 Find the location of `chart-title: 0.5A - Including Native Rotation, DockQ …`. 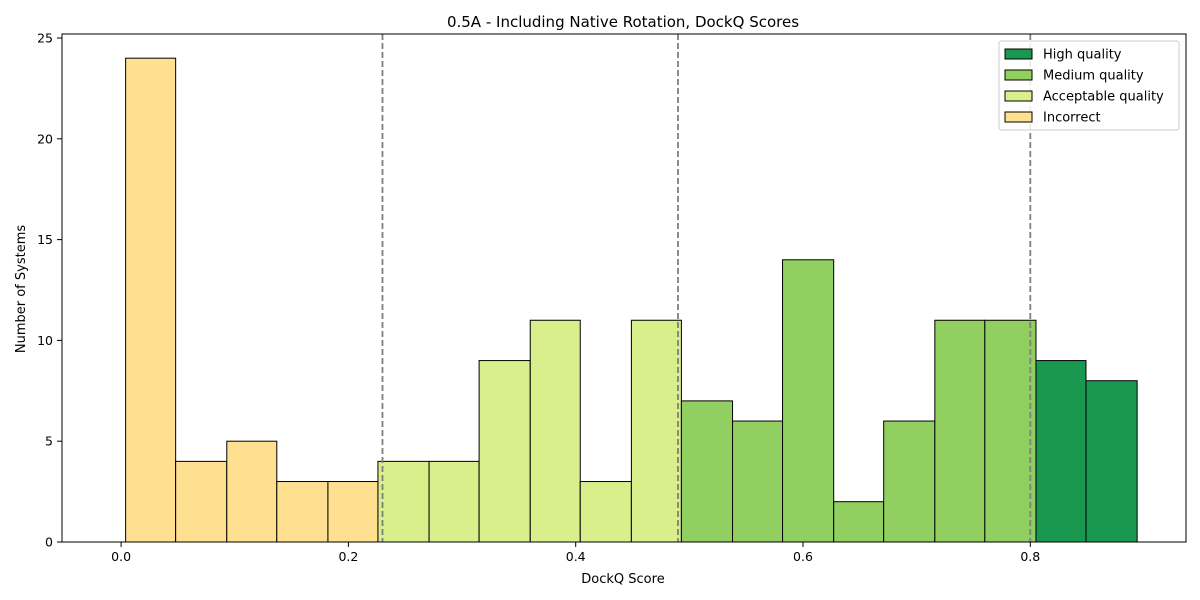

chart-title: 0.5A - Including Native Rotation, DockQ … is located at coordinates (623, 22).